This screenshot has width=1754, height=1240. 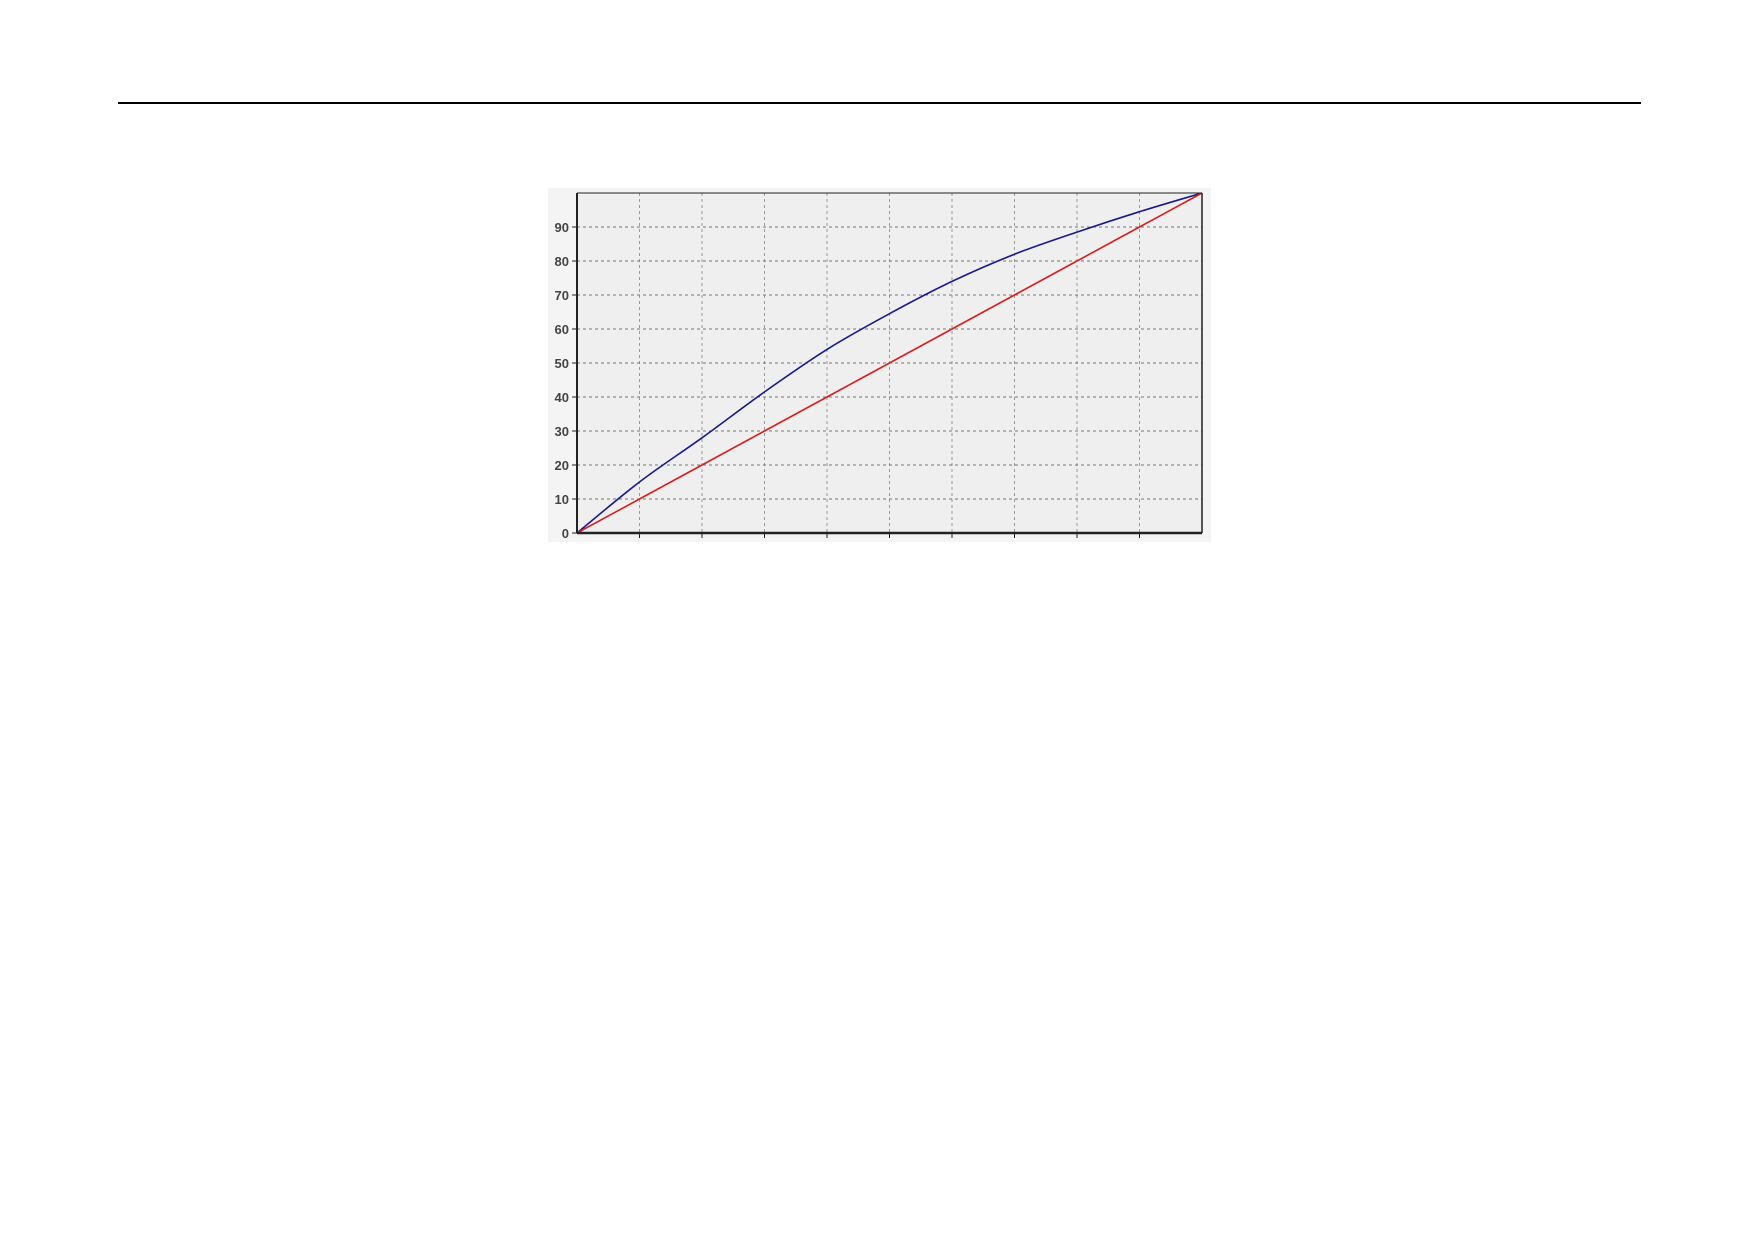 I want to click on y-tick-label: 50, so click(x=562, y=363).